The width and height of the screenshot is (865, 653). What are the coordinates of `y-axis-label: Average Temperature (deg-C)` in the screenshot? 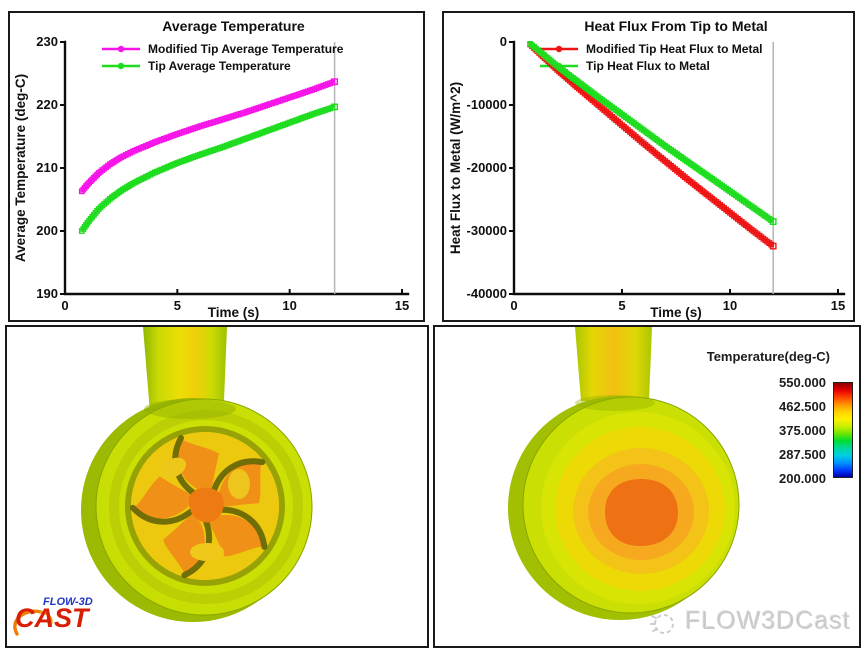 It's located at (20, 168).